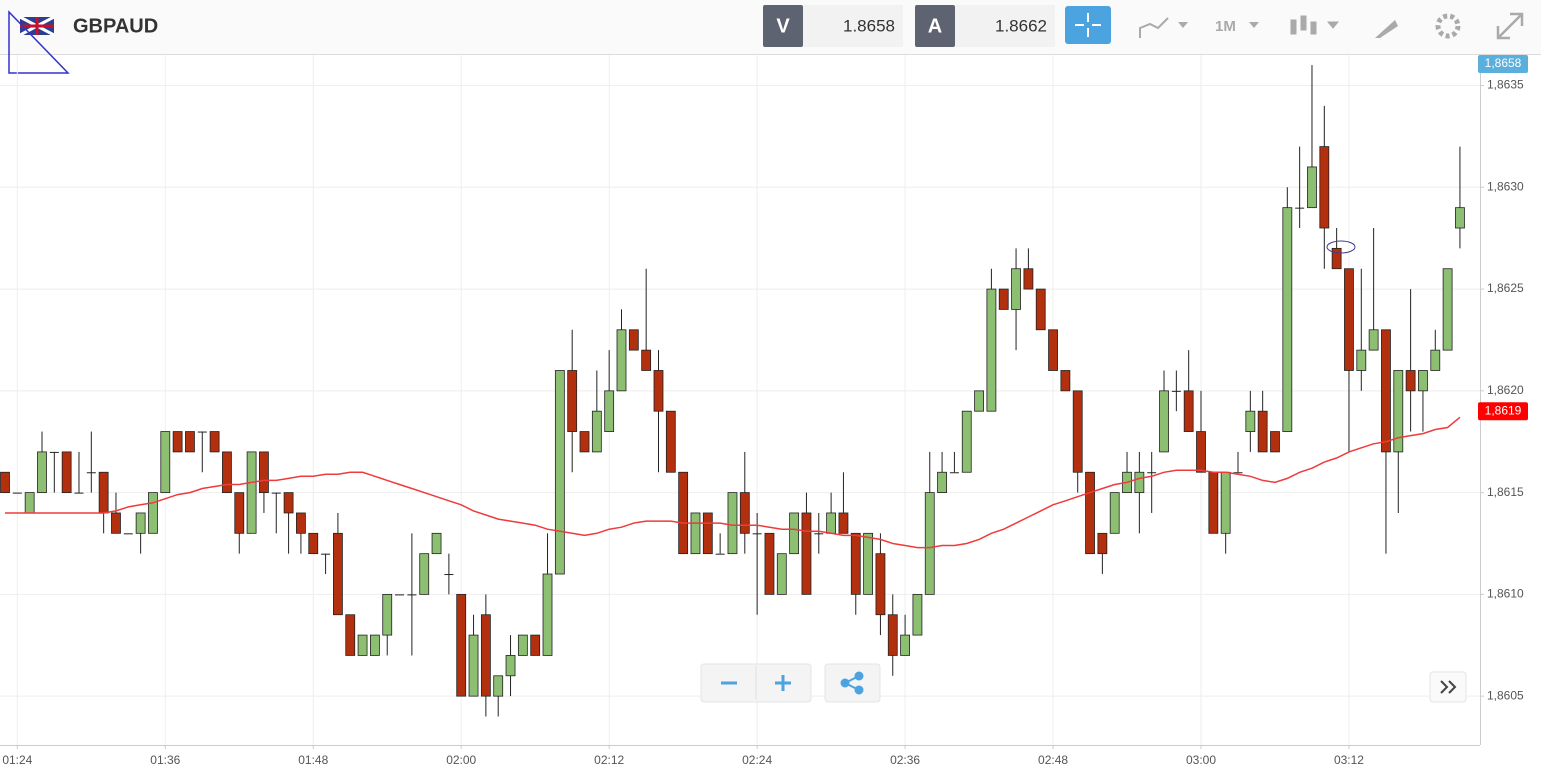 The image size is (1541, 780). What do you see at coordinates (1083, 683) in the screenshot?
I see `zoom-controls` at bounding box center [1083, 683].